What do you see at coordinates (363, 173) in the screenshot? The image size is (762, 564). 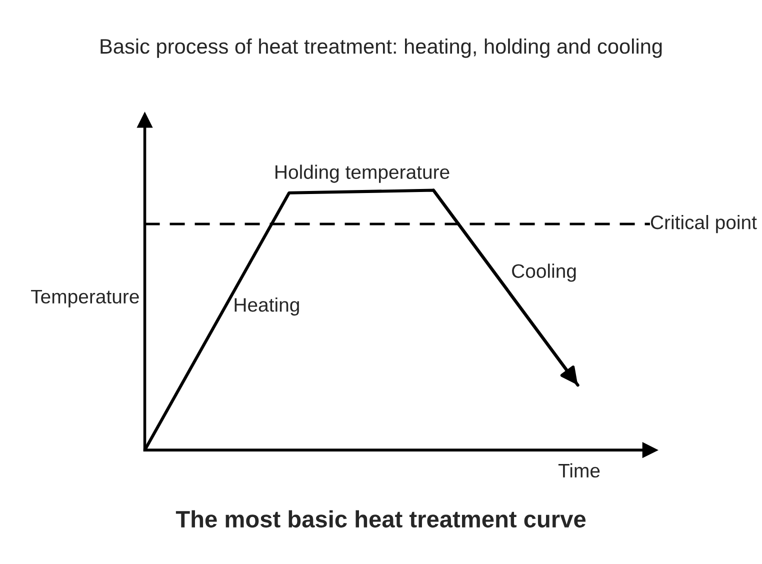 I see `text: Holding temperature` at bounding box center [363, 173].